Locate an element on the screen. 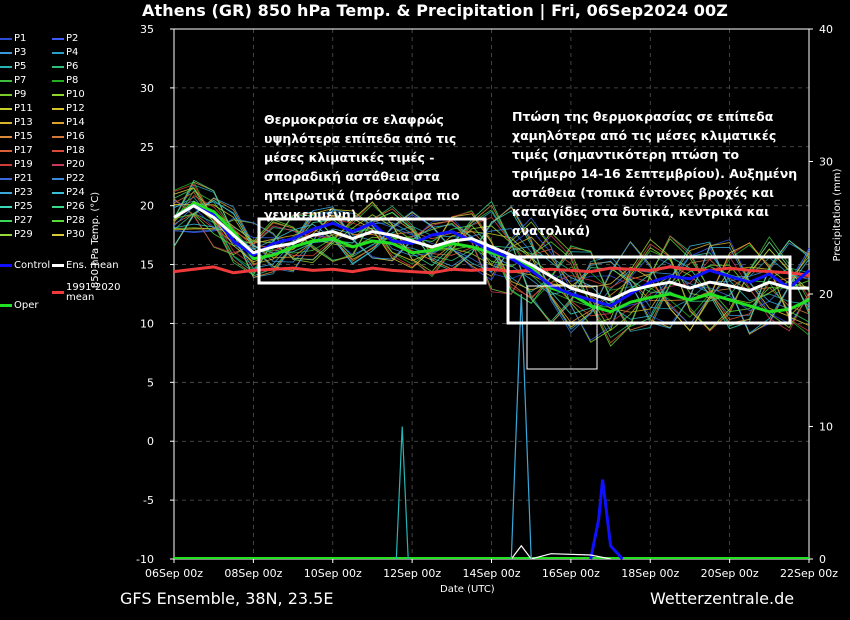  legend-item: P20 is located at coordinates (68, 164).